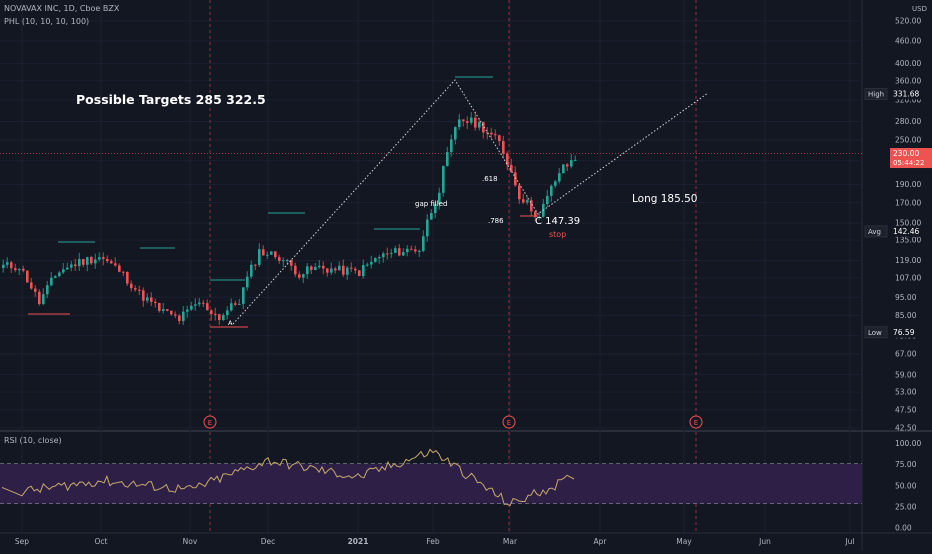 Image resolution: width=932 pixels, height=554 pixels. What do you see at coordinates (906, 315) in the screenshot?
I see `price-tick-label: 85.00` at bounding box center [906, 315].